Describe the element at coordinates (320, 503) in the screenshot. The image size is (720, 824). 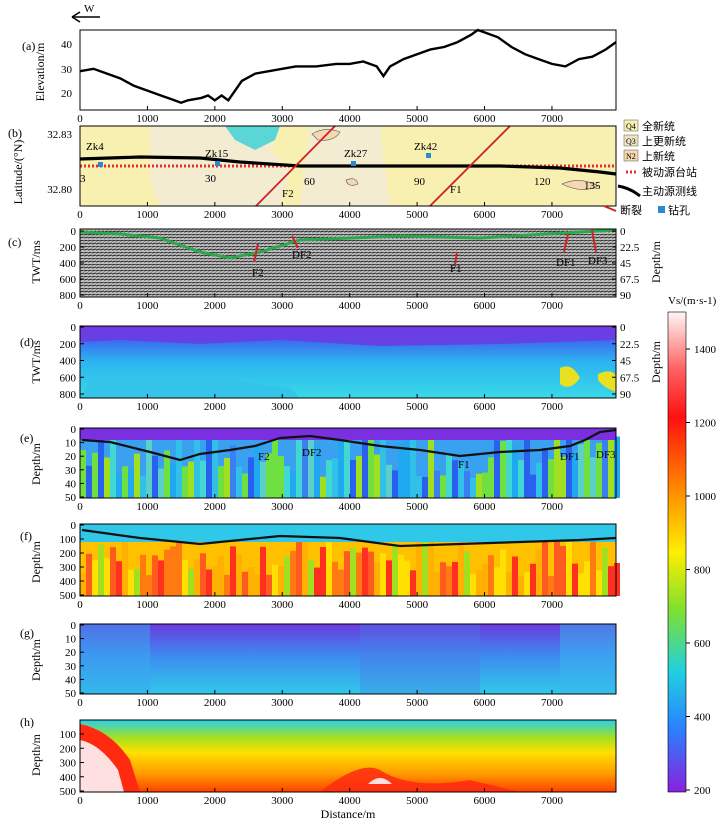
I see `panel-e-xticks: 0 1000 2000 3000 4000 5000 6000 7000` at that location.